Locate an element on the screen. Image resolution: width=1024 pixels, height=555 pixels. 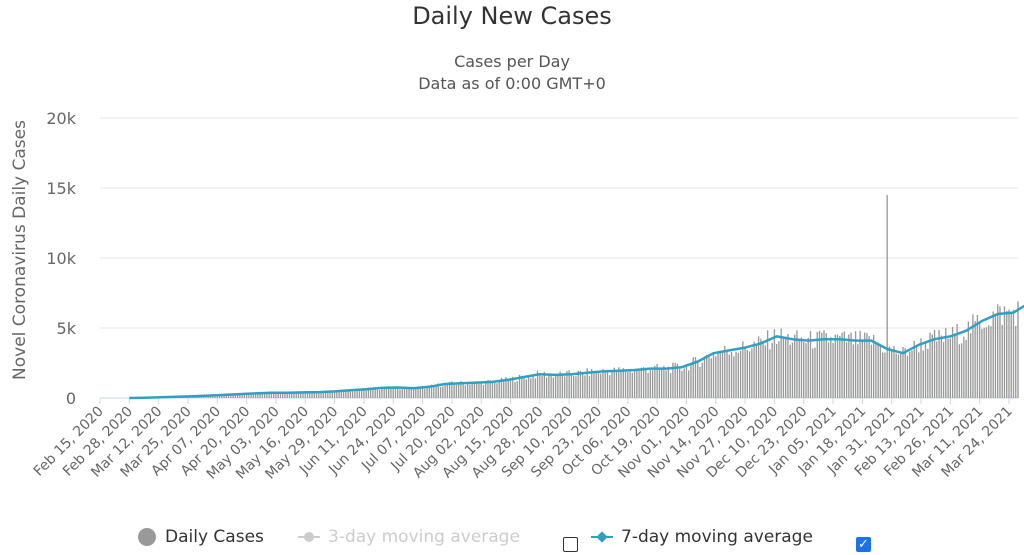
7-day-average-checkbox: ✓ is located at coordinates (863, 544).